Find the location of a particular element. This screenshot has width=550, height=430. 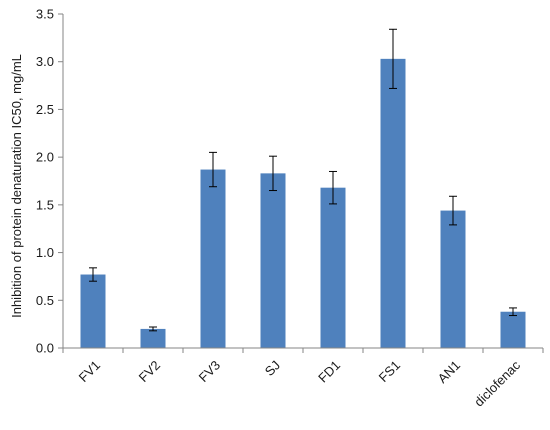

bar-fv3 is located at coordinates (213, 258).